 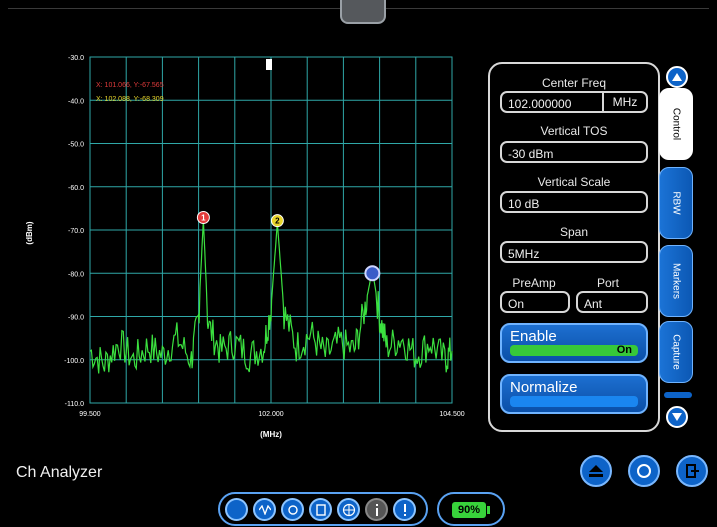 I want to click on vertical-scale-label: Vertical Scale, so click(x=574, y=182).